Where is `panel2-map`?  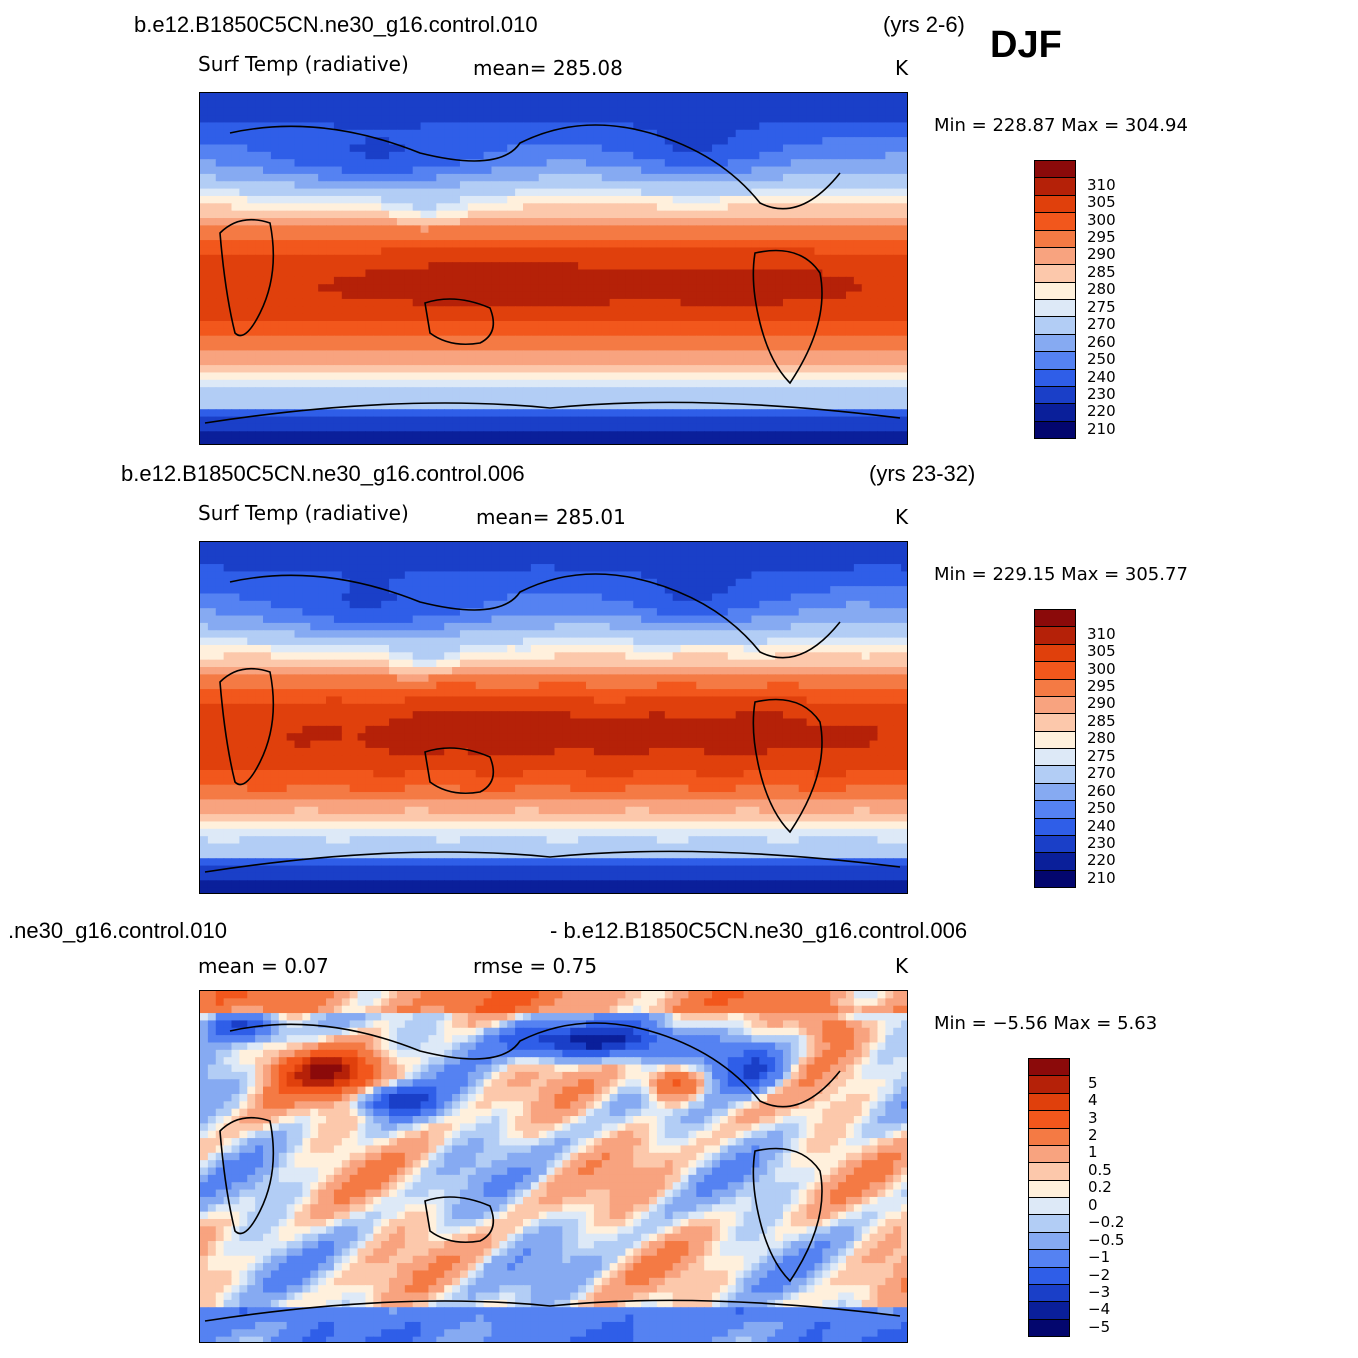
panel2-map is located at coordinates (553, 717).